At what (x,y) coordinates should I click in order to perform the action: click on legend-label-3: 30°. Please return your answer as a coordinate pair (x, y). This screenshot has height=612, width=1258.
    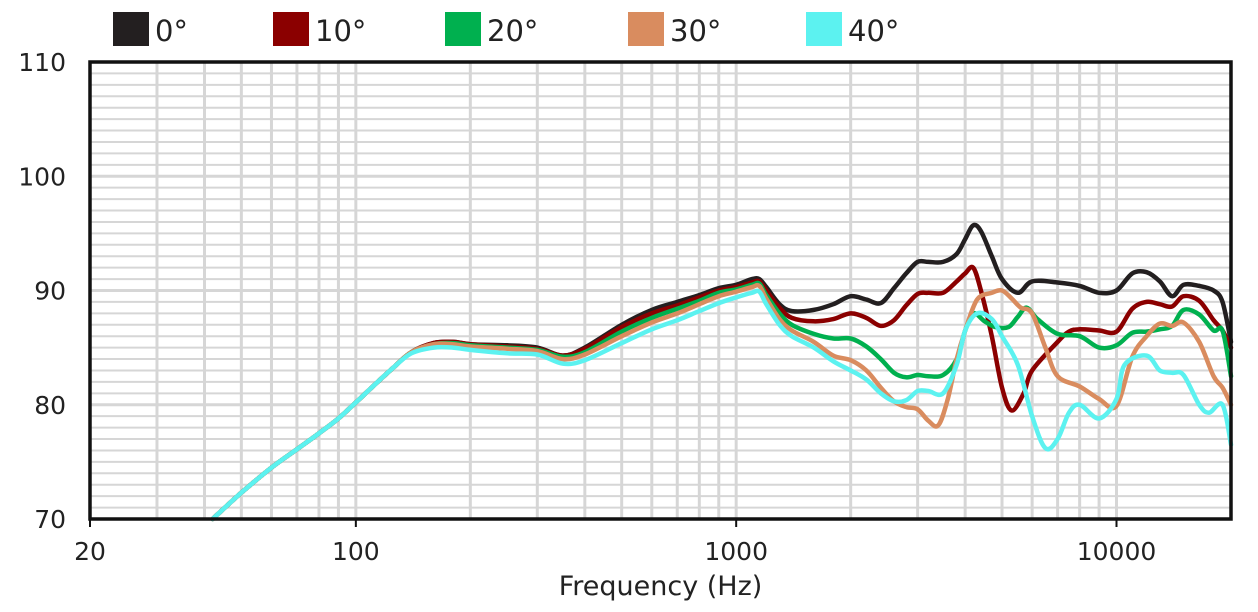
    Looking at the image, I should click on (695, 31).